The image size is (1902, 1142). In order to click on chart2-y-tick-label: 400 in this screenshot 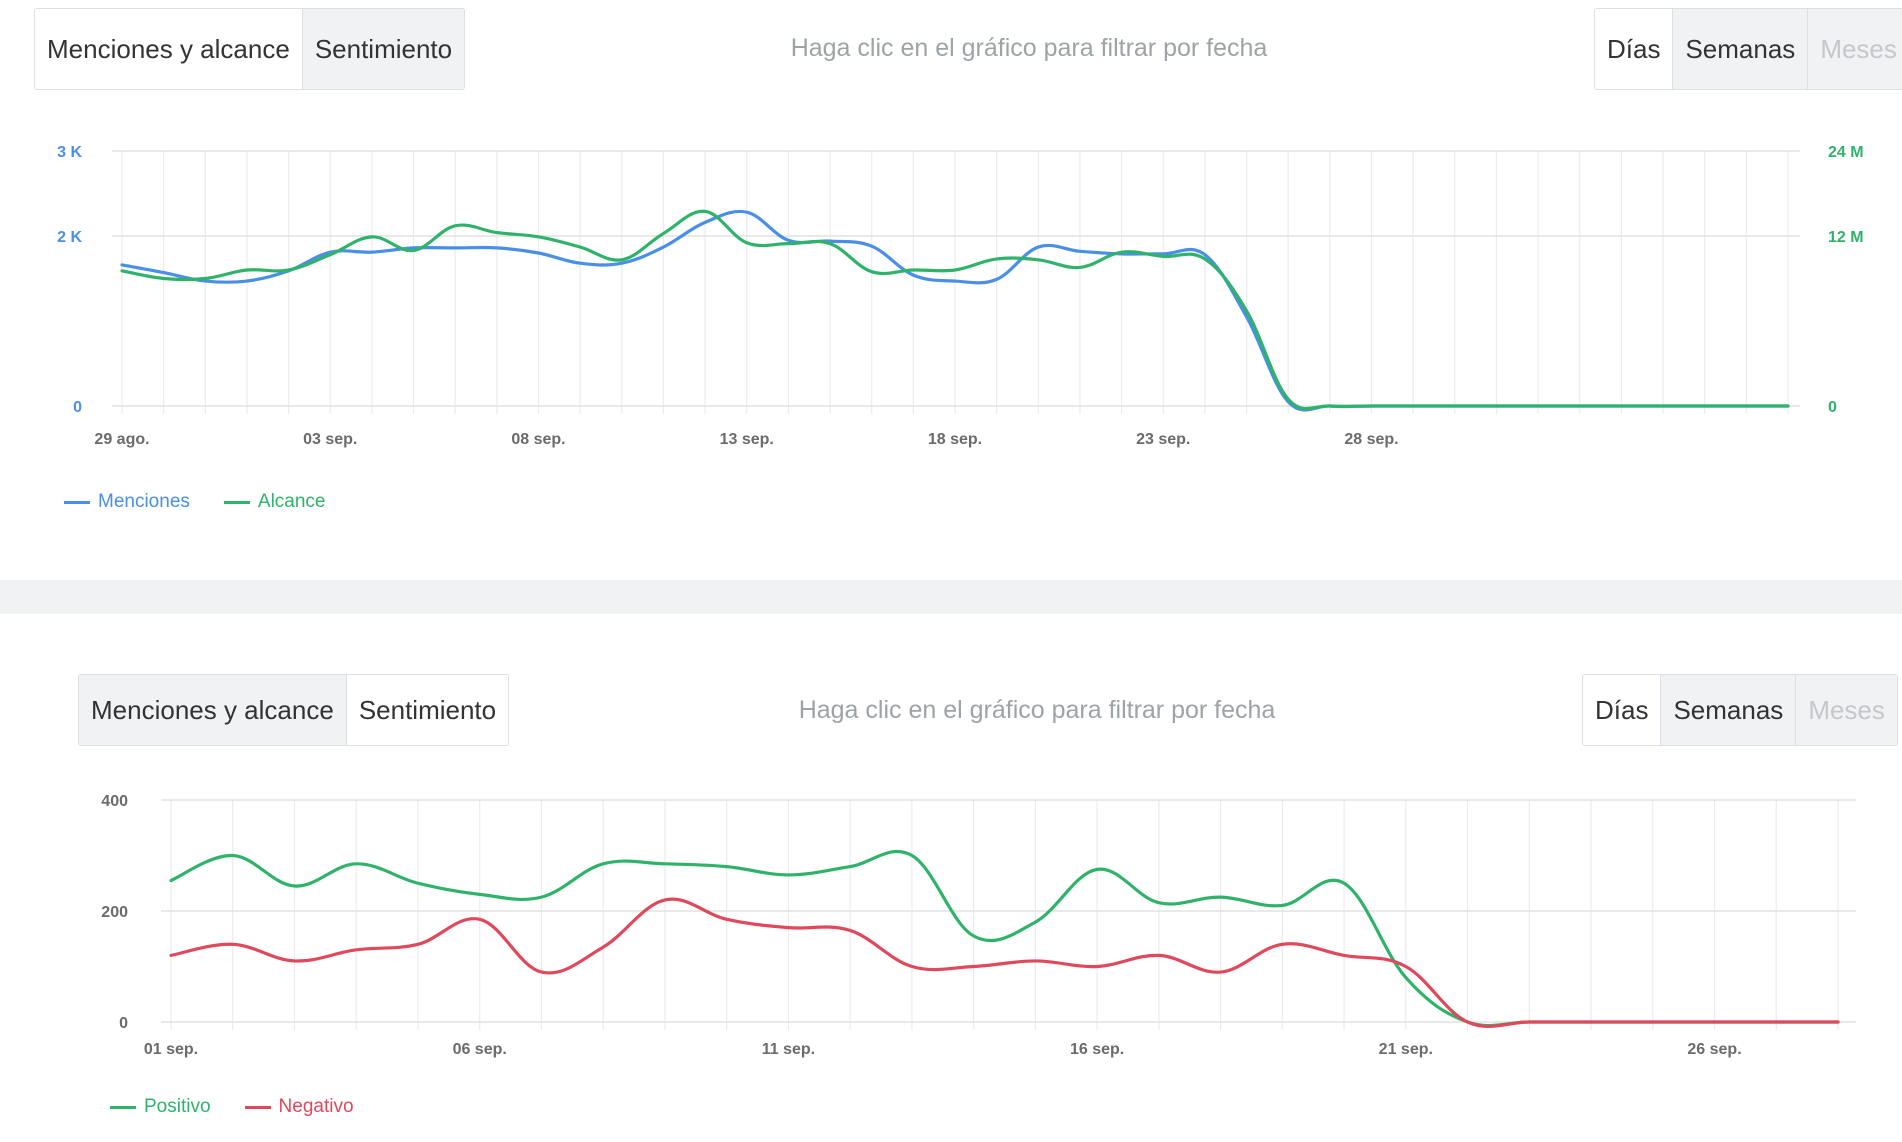, I will do `click(114, 801)`.